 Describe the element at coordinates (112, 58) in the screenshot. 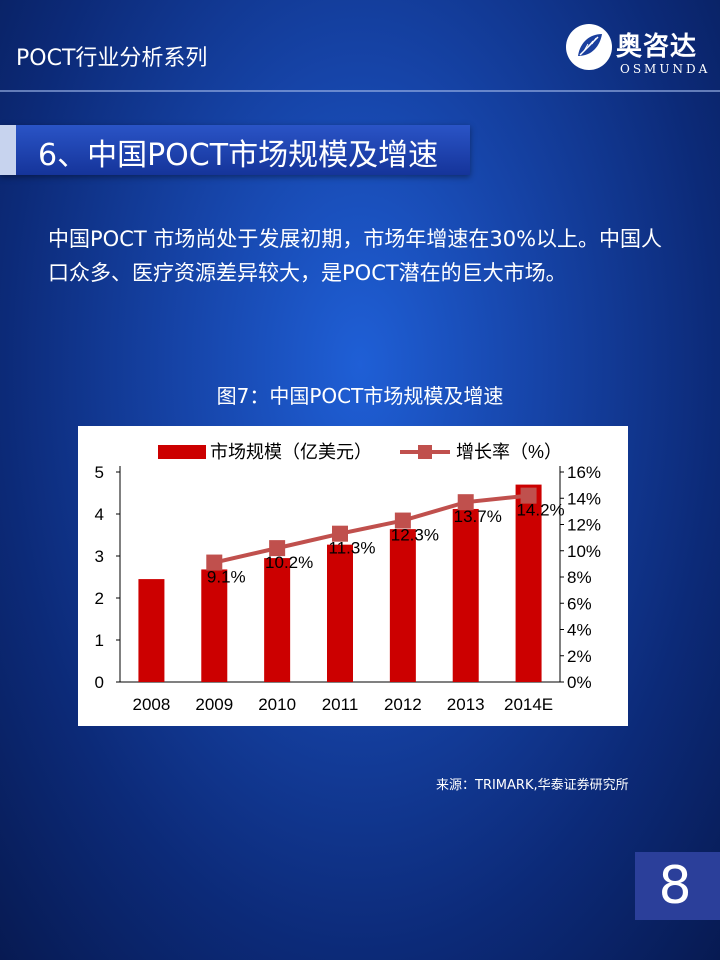

I see `series-title: POCT行业分析系列` at that location.